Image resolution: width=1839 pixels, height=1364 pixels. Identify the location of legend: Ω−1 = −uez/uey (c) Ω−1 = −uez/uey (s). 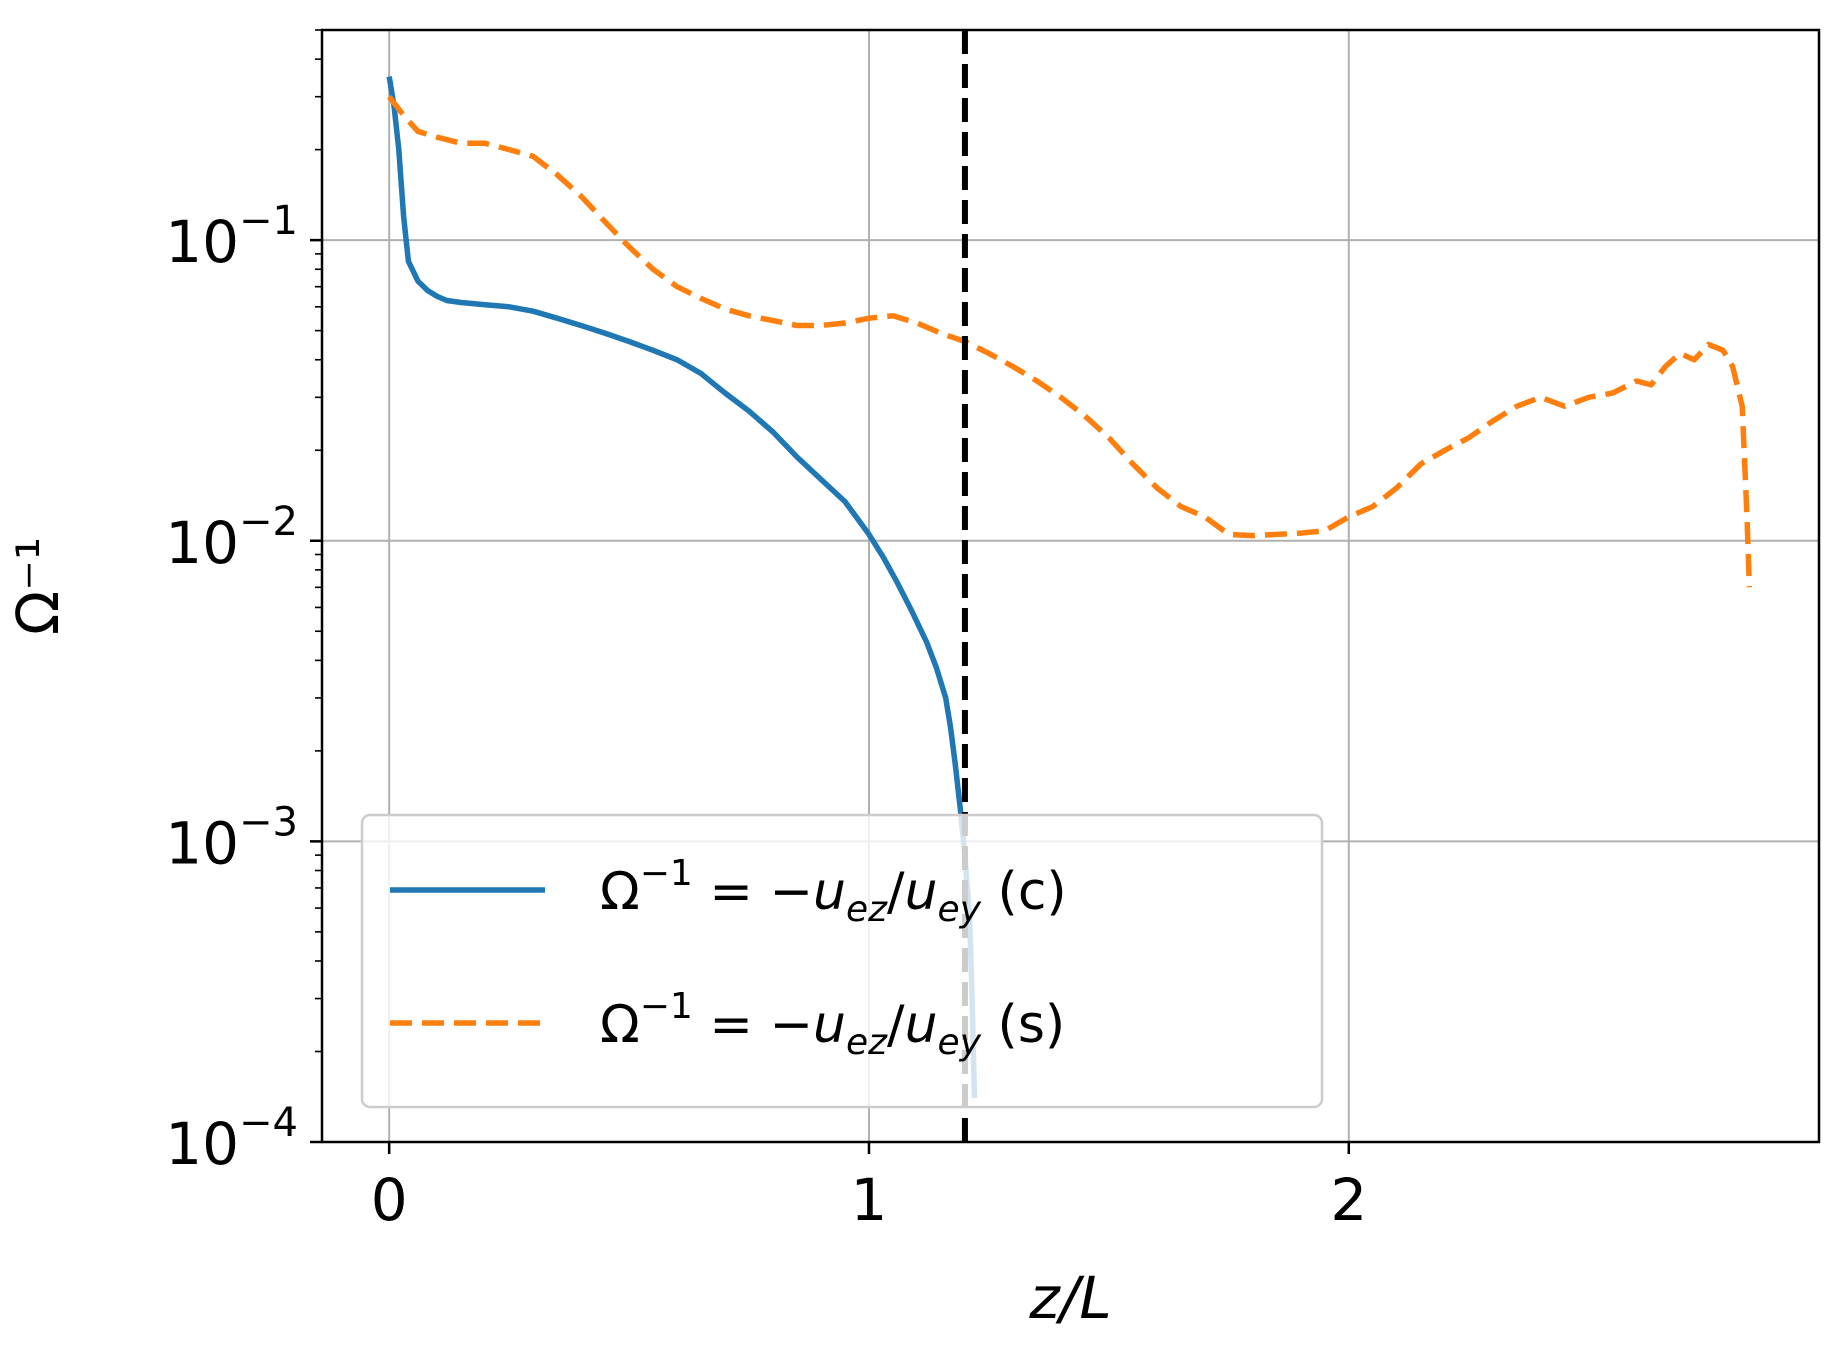
(842, 961).